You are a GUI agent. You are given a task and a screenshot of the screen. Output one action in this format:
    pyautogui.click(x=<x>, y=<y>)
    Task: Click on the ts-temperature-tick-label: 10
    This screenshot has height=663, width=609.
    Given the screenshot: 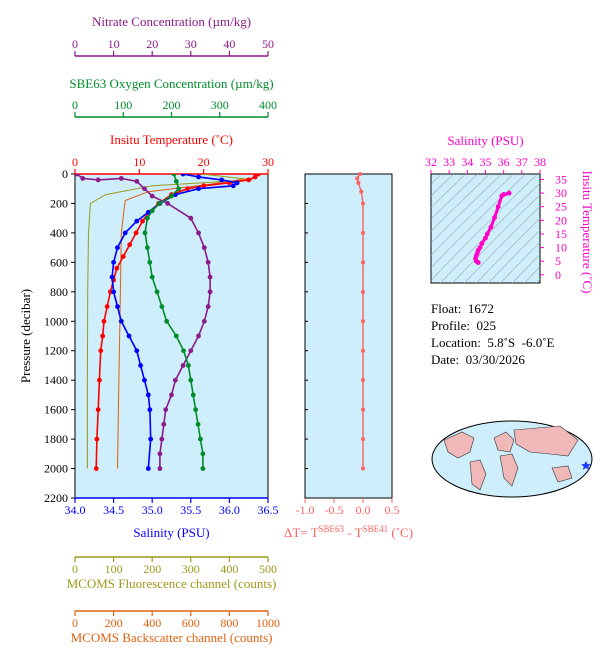 What is the action you would take?
    pyautogui.click(x=561, y=248)
    